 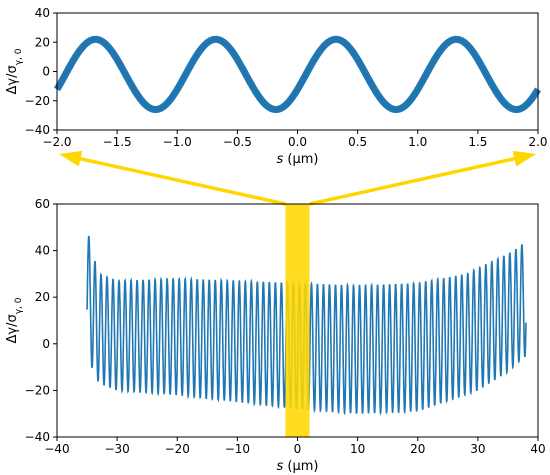 I want to click on bot-y-tick-label: 20, so click(x=42, y=297).